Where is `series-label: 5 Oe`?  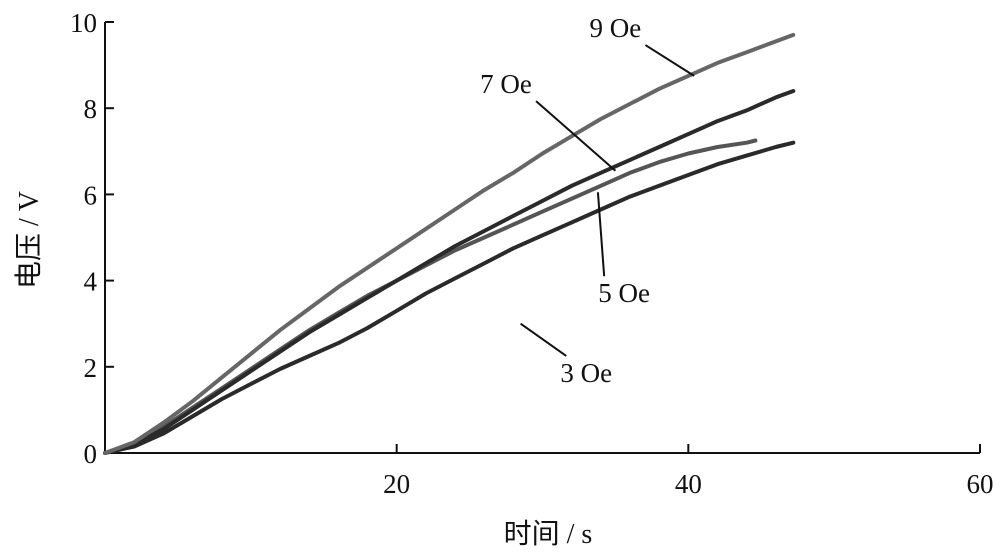
series-label: 5 Oe is located at coordinates (624, 293).